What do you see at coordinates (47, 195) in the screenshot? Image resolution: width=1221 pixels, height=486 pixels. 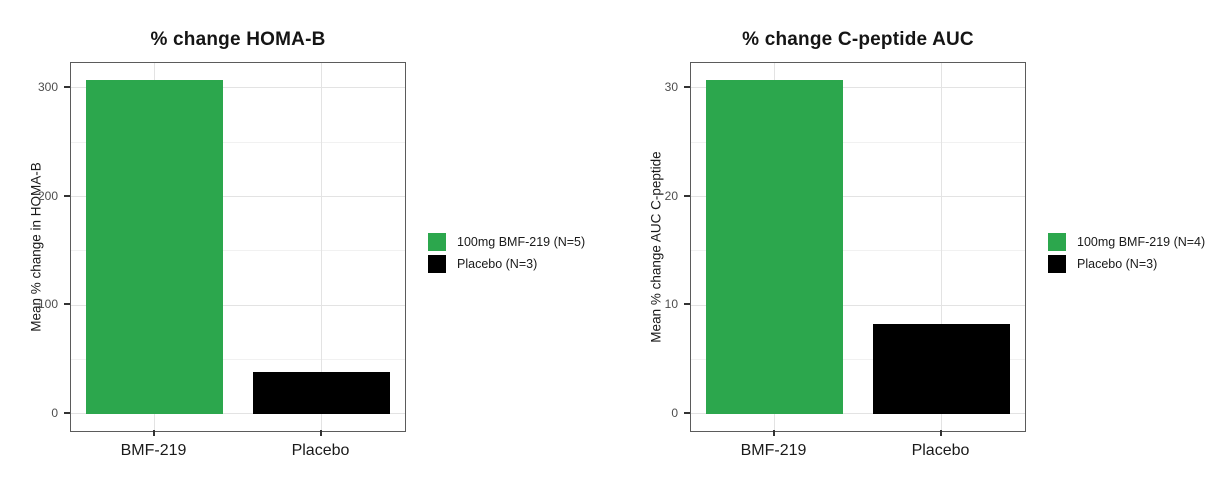 I see `y-tick-label: 200` at bounding box center [47, 195].